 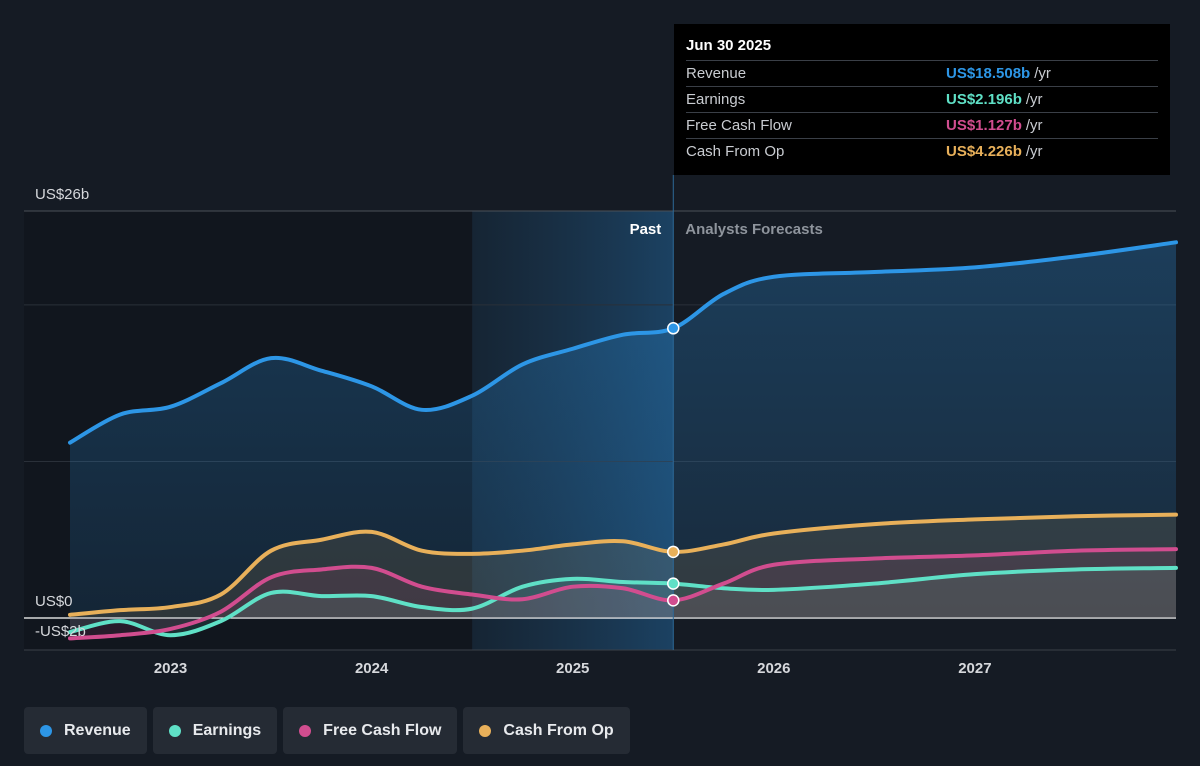 What do you see at coordinates (673, 464) in the screenshot?
I see `tooltip-markers` at bounding box center [673, 464].